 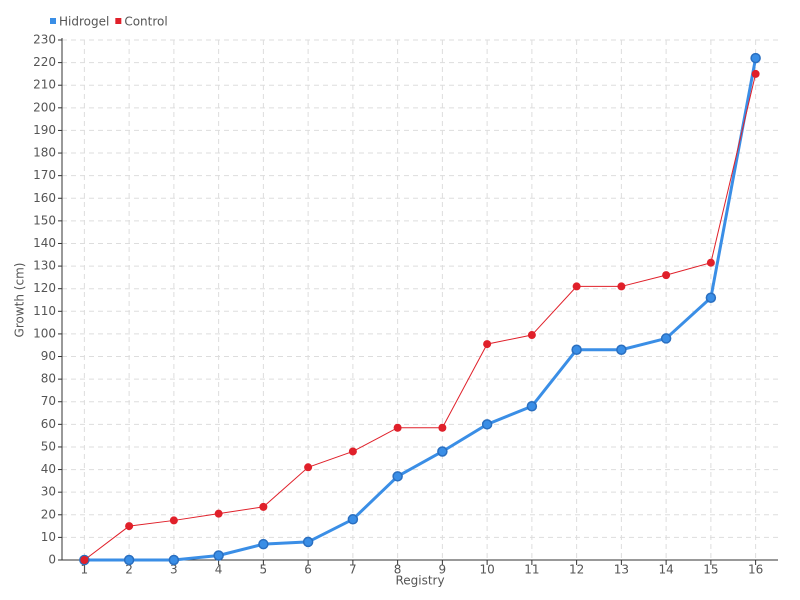 I want to click on y-tick-label: 100, so click(x=44, y=333).